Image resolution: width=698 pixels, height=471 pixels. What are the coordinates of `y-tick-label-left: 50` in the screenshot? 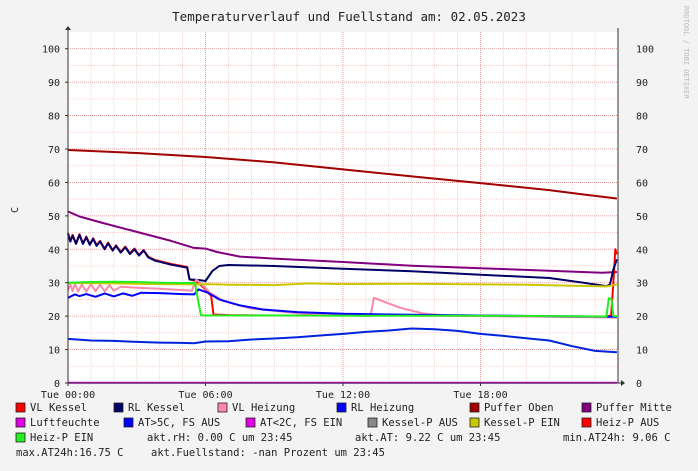 It's located at (54, 217).